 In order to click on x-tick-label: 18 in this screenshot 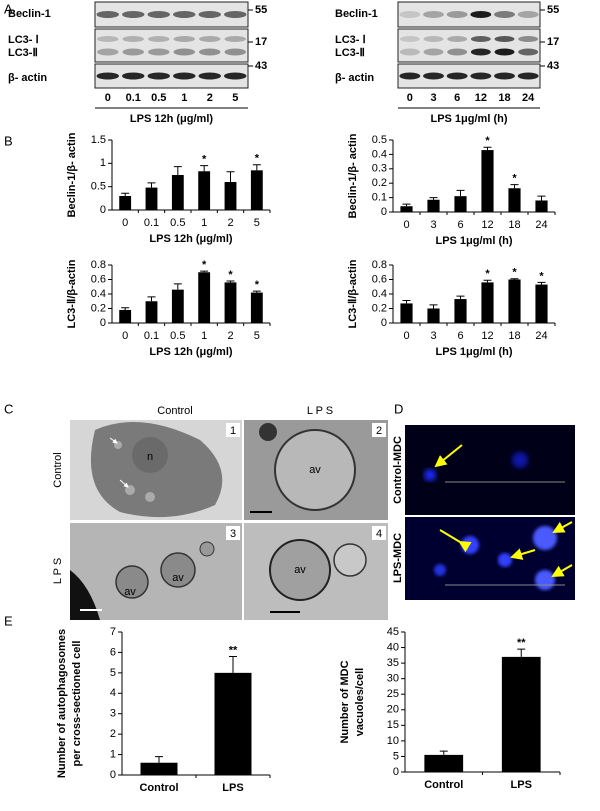, I will do `click(514, 336)`.